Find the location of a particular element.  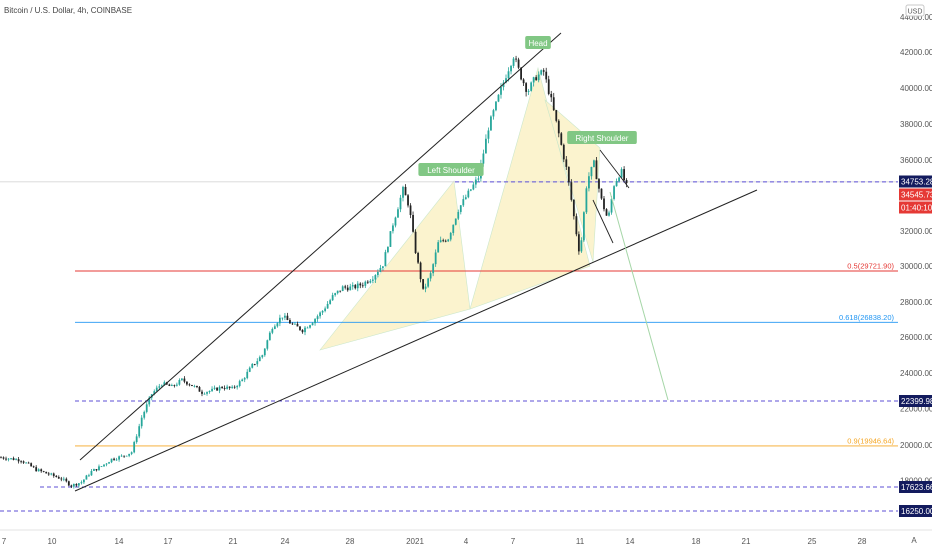

right-shoulder-lower-line is located at coordinates (603, 221).